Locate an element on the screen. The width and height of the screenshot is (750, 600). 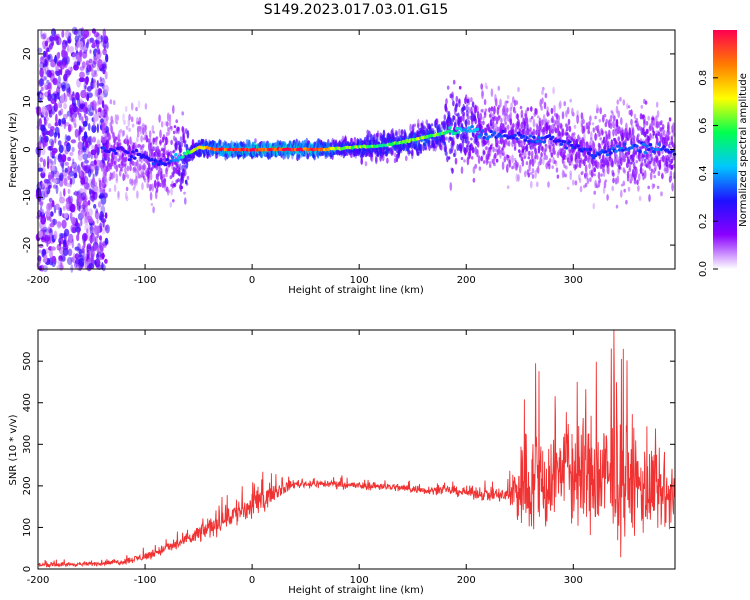
x-tick-label: 300 is located at coordinates (573, 580).